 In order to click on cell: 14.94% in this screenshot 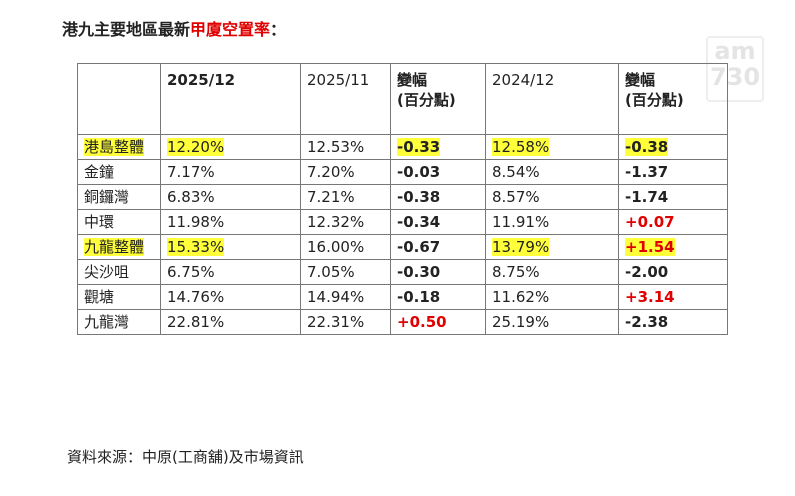, I will do `click(345, 297)`.